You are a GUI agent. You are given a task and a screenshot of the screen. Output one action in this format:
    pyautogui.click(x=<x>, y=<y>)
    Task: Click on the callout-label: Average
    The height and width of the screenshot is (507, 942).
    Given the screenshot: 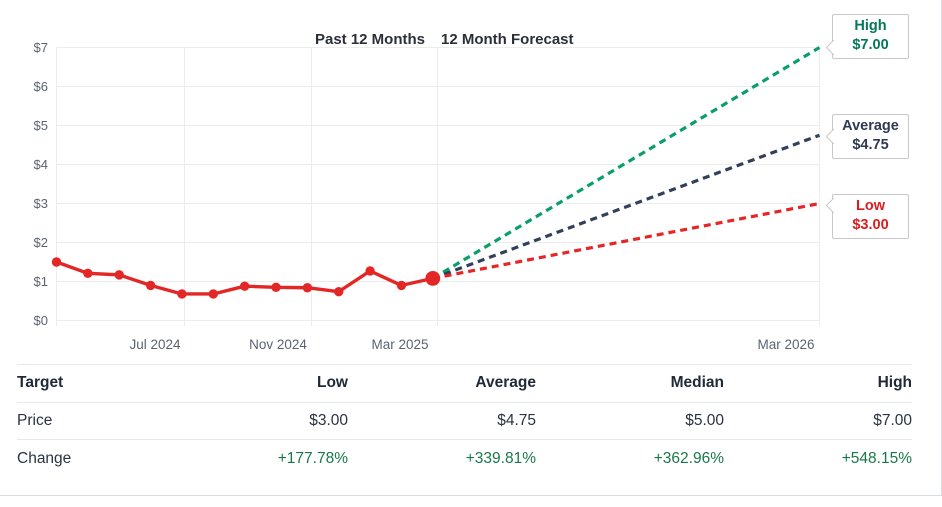 What is the action you would take?
    pyautogui.click(x=870, y=125)
    